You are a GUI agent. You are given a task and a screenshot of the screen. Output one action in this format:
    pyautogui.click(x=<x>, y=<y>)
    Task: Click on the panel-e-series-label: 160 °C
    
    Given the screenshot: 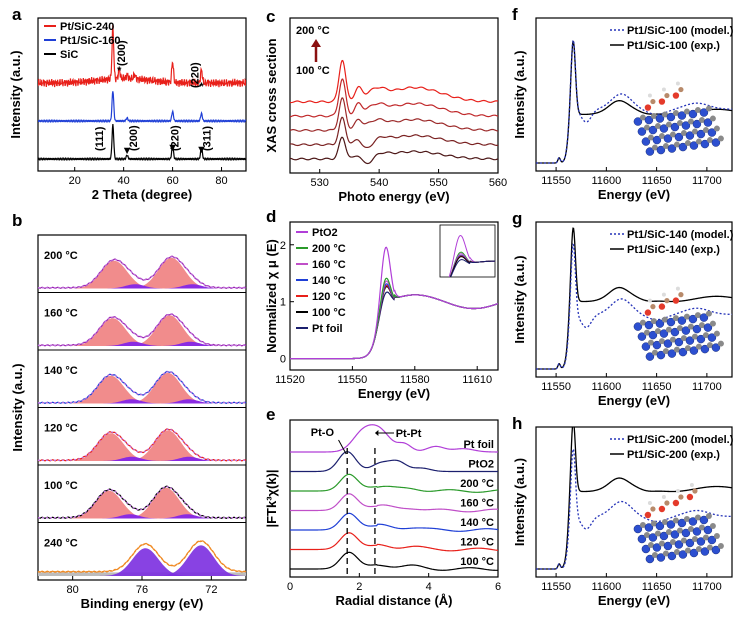 What is the action you would take?
    pyautogui.click(x=477, y=504)
    